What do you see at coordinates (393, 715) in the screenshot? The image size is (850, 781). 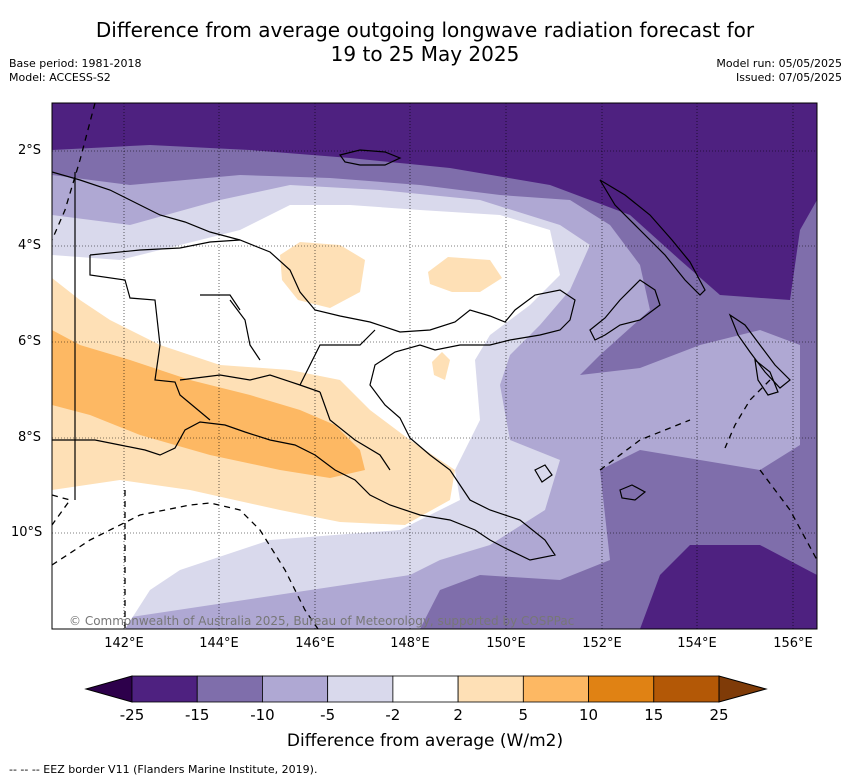 I see `colorbar-tick-label: -2` at bounding box center [393, 715].